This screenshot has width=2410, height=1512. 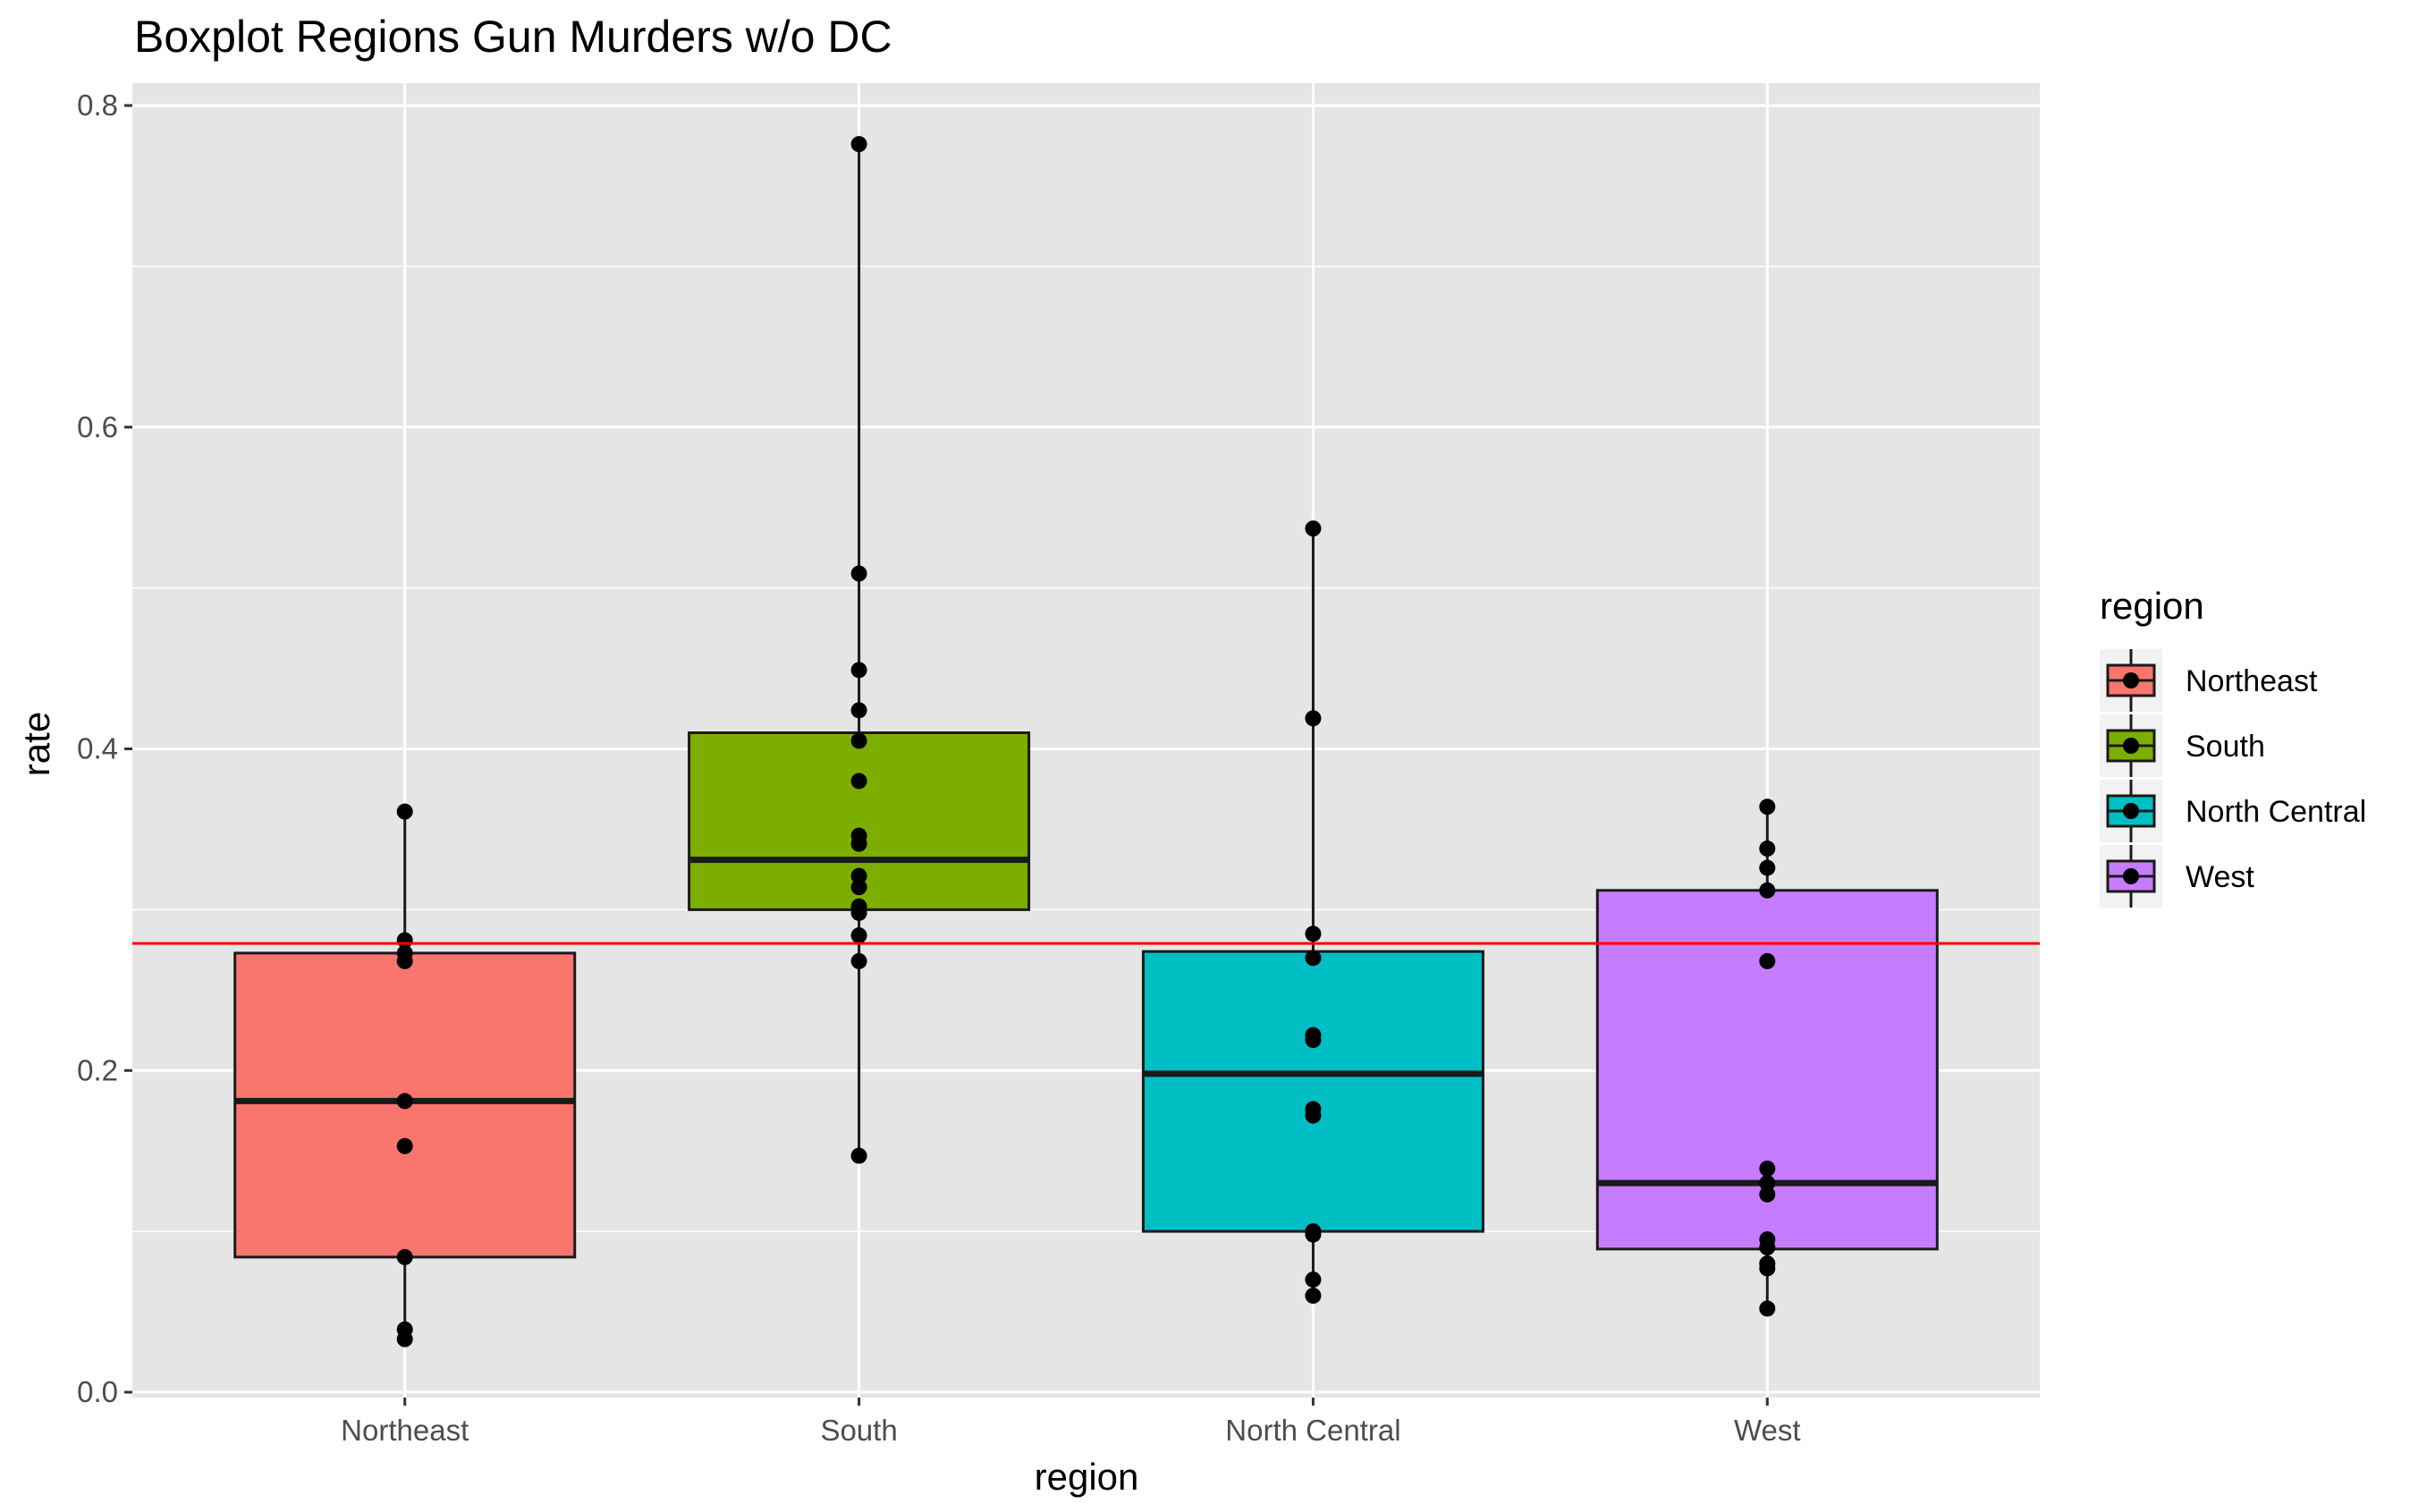 What do you see at coordinates (1313, 1091) in the screenshot?
I see `box-north-central` at bounding box center [1313, 1091].